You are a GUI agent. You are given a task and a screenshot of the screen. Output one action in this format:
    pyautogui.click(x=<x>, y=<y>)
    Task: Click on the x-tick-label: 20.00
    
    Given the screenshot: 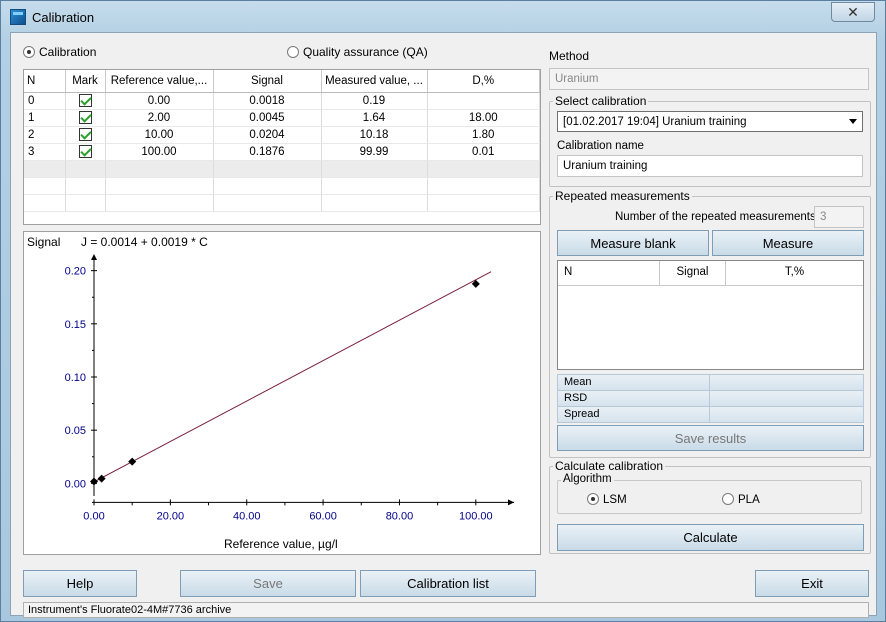 What is the action you would take?
    pyautogui.click(x=171, y=516)
    